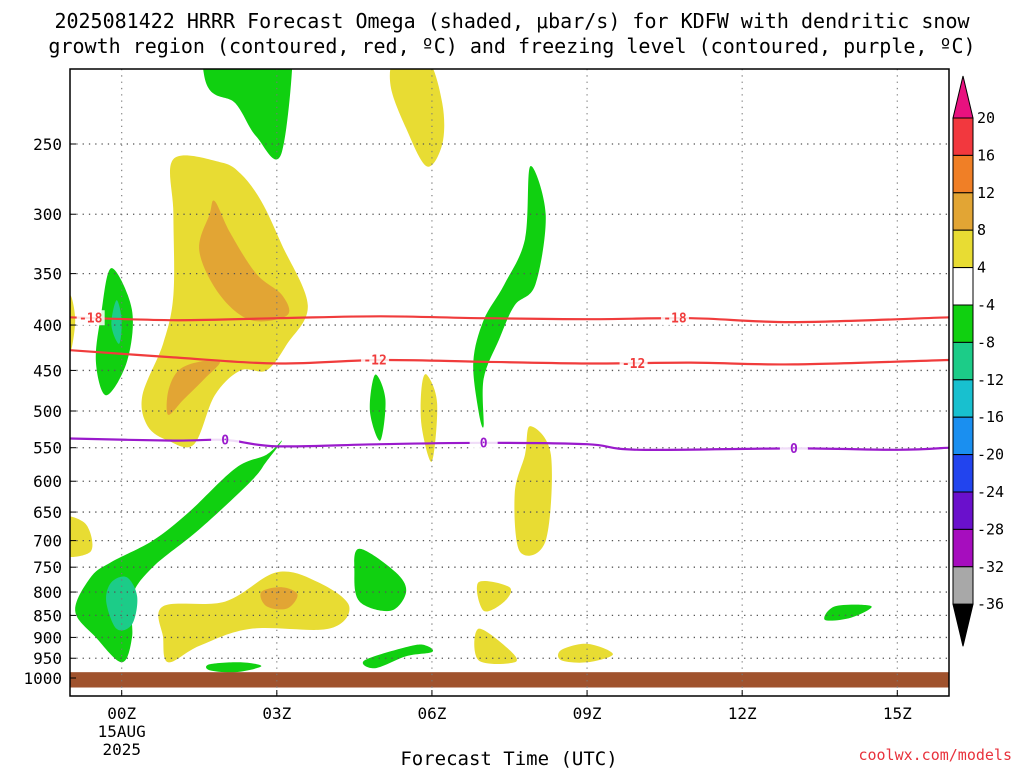 This screenshot has width=1024, height=768. Describe the element at coordinates (122, 731) in the screenshot. I see `x-tick-date: 15AUG` at that location.